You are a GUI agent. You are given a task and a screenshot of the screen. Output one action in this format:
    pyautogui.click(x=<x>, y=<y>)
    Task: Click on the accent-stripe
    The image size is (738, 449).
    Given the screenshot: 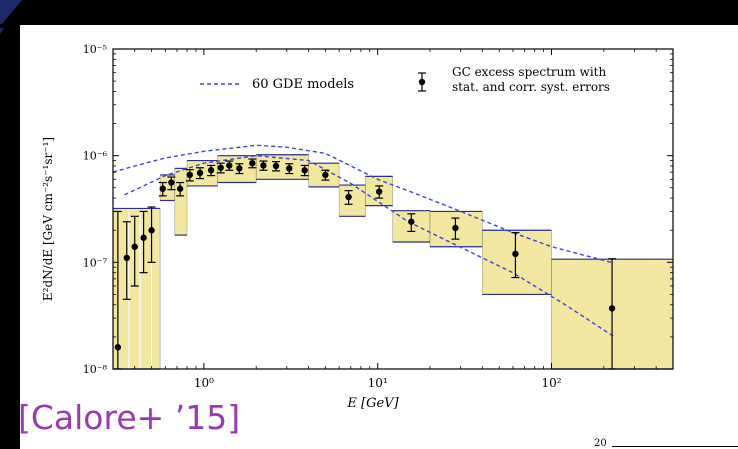 What is the action you would take?
    pyautogui.click(x=11, y=12)
    